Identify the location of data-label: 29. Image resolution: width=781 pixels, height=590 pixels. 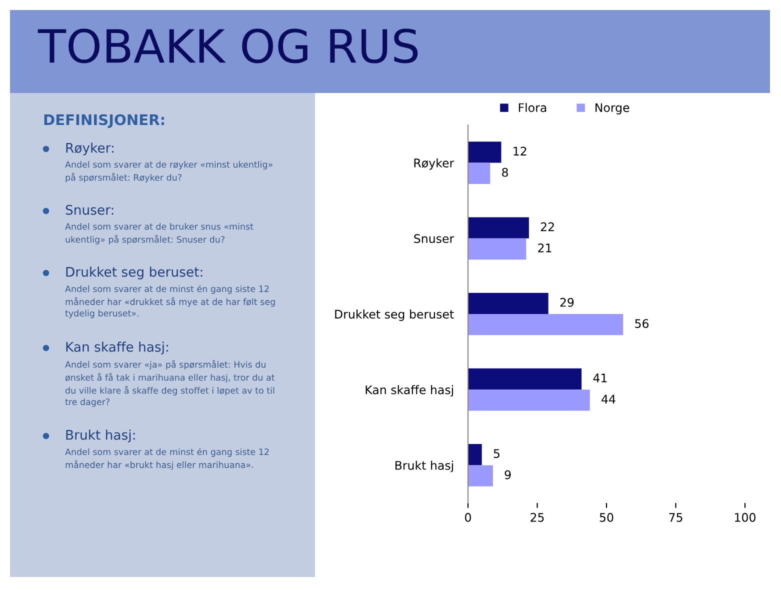
(567, 302).